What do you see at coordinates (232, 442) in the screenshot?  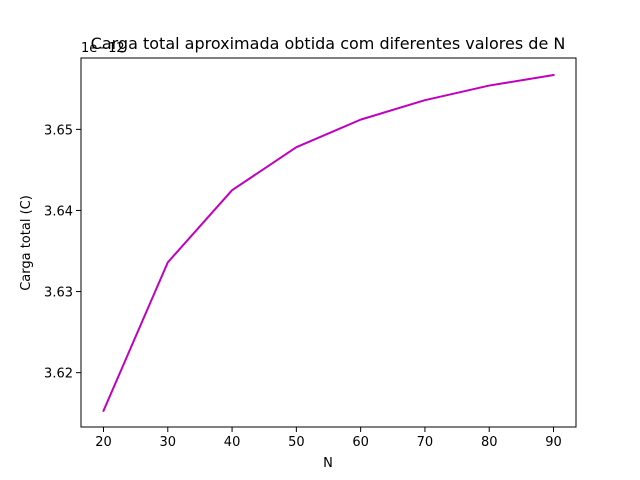 I see `x-tick-label: 40` at bounding box center [232, 442].